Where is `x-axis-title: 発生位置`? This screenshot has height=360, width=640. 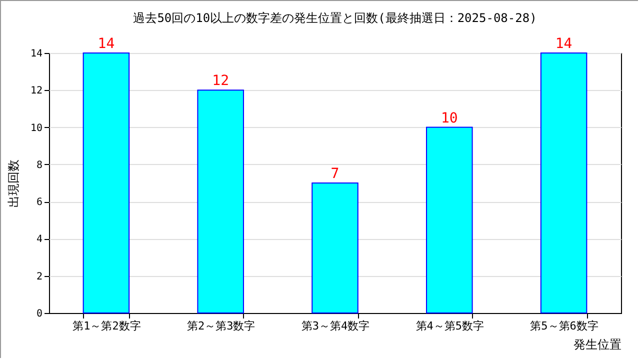
x-axis-title: 発生位置 is located at coordinates (598, 345).